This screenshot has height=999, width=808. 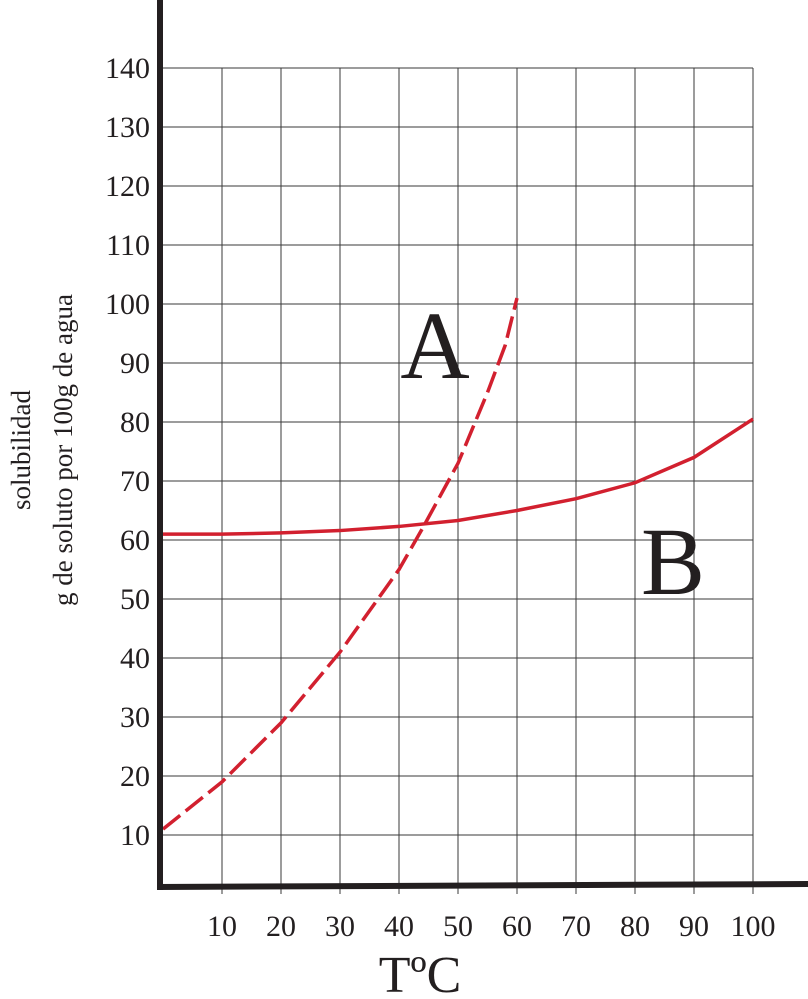 I want to click on y-tick-label: 130, so click(x=127, y=127).